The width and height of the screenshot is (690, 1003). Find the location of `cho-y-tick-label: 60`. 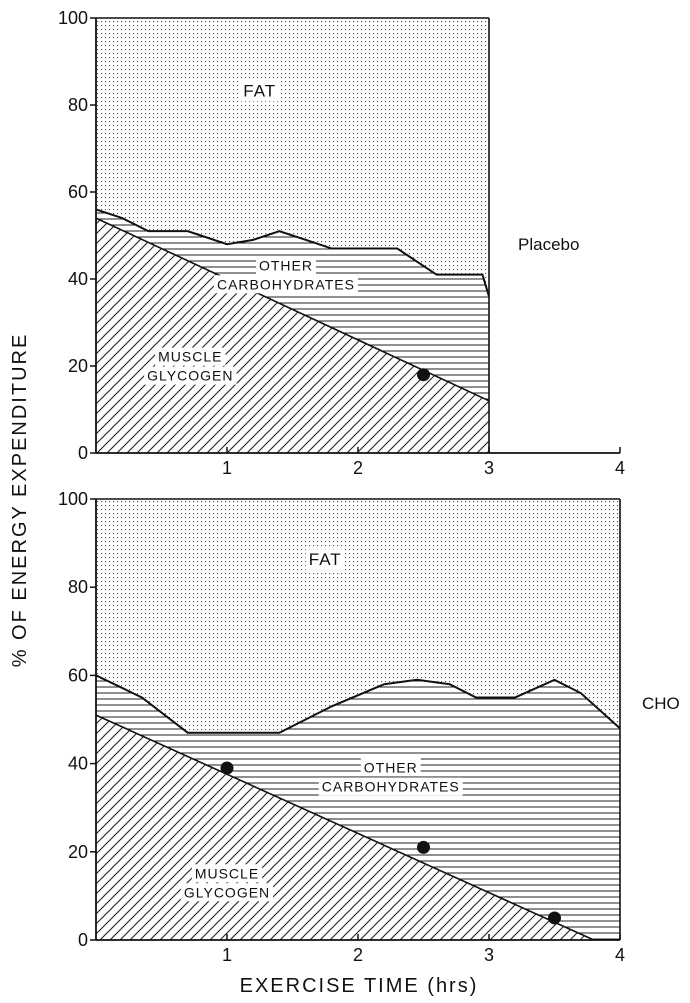

cho-y-tick-label: 60 is located at coordinates (78, 675).